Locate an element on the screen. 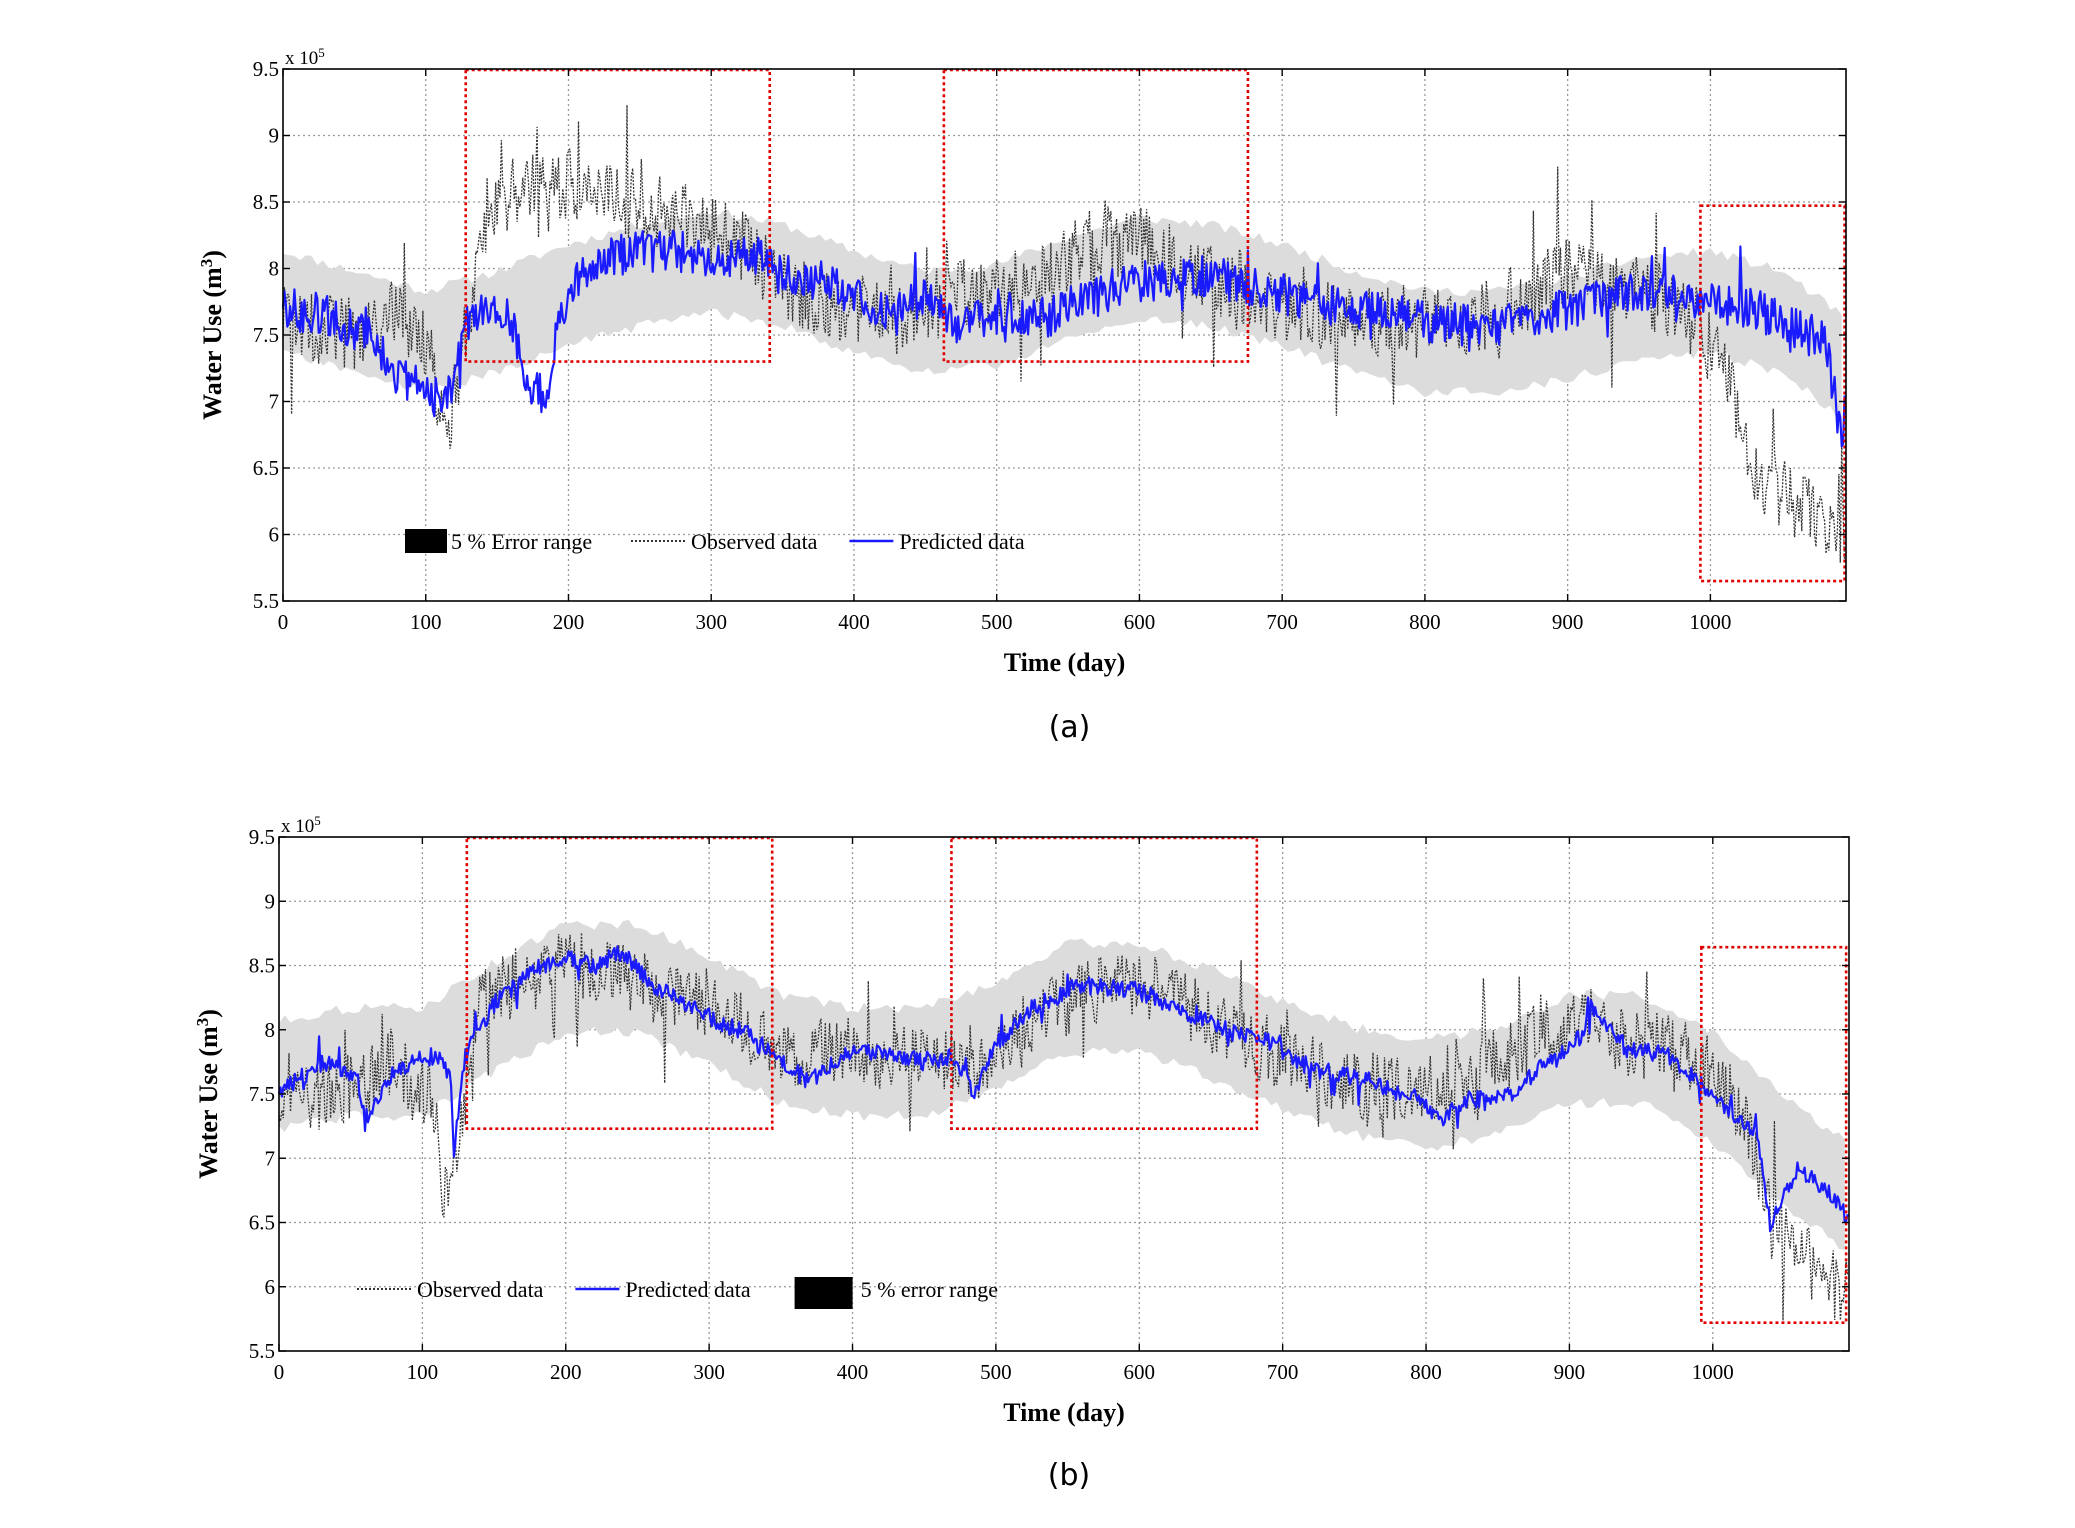 This screenshot has width=2075, height=1528. predicted-series-a is located at coordinates (1063, 338).